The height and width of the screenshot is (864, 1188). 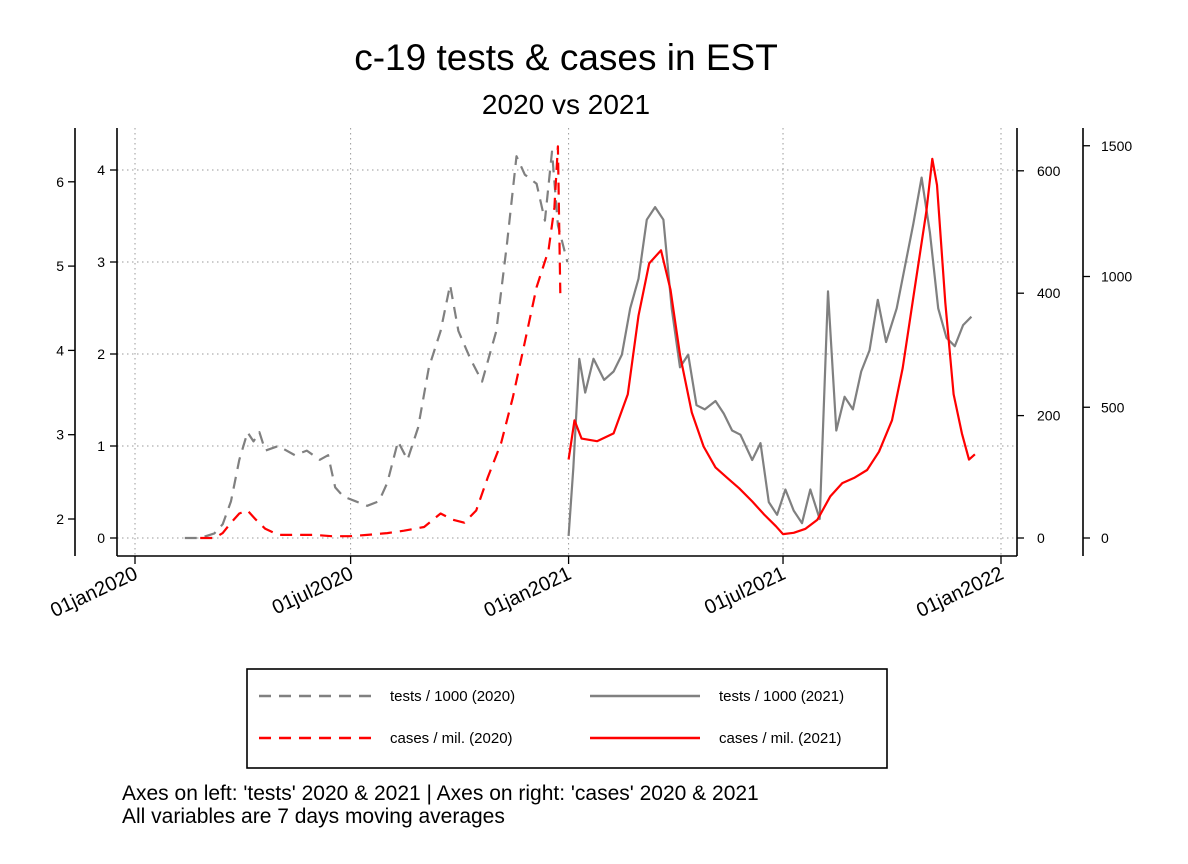 I want to click on legend-label-cases-mil-2020: cases / mil. (2020), so click(x=451, y=738).